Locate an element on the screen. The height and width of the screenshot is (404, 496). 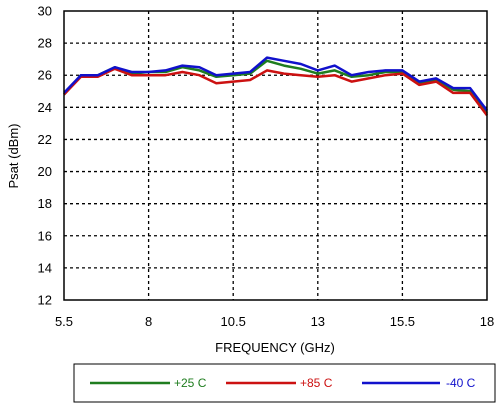
x-tick-label: 18 is located at coordinates (487, 321).